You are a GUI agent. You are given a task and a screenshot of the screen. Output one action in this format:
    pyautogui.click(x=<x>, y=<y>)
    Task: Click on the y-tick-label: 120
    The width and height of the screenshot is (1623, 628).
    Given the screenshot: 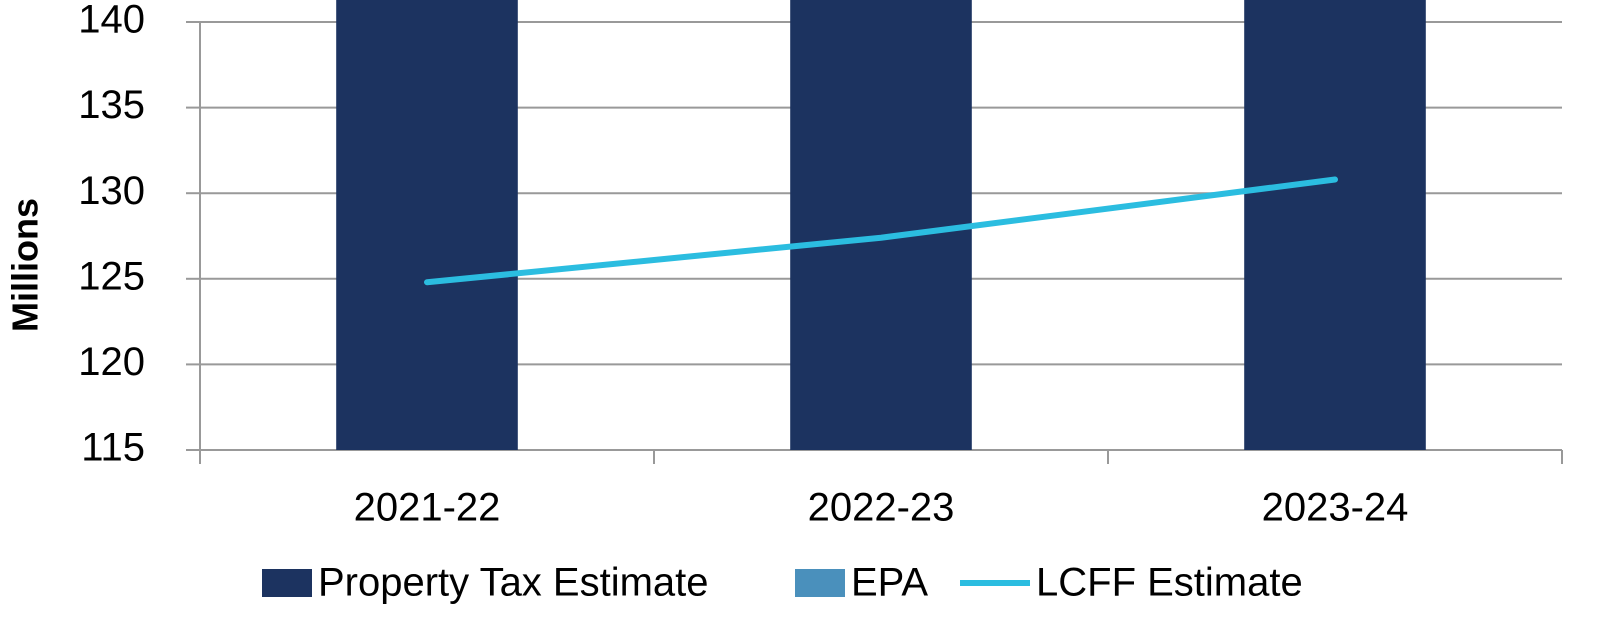 What is the action you would take?
    pyautogui.click(x=111, y=362)
    